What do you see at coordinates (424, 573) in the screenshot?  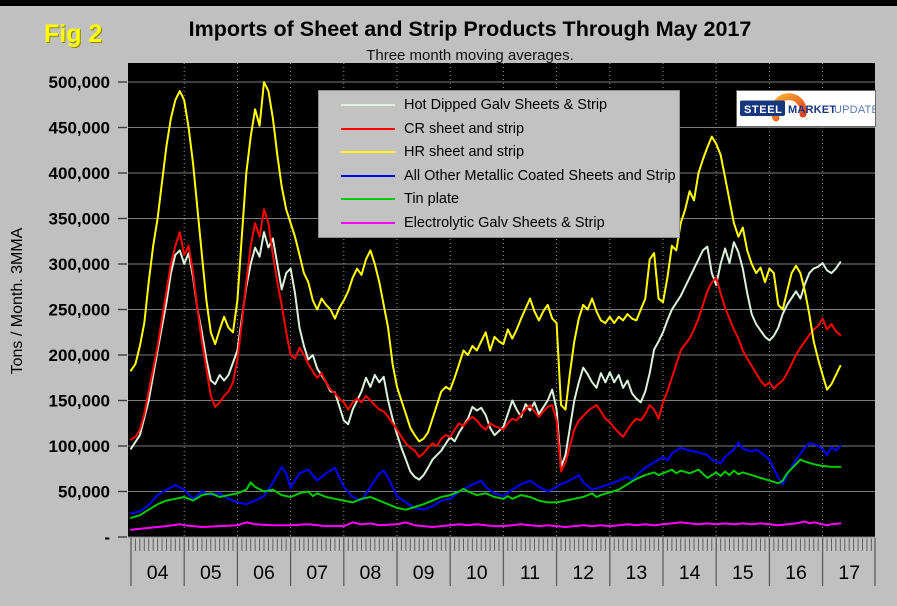 I see `year-label: 09` at bounding box center [424, 573].